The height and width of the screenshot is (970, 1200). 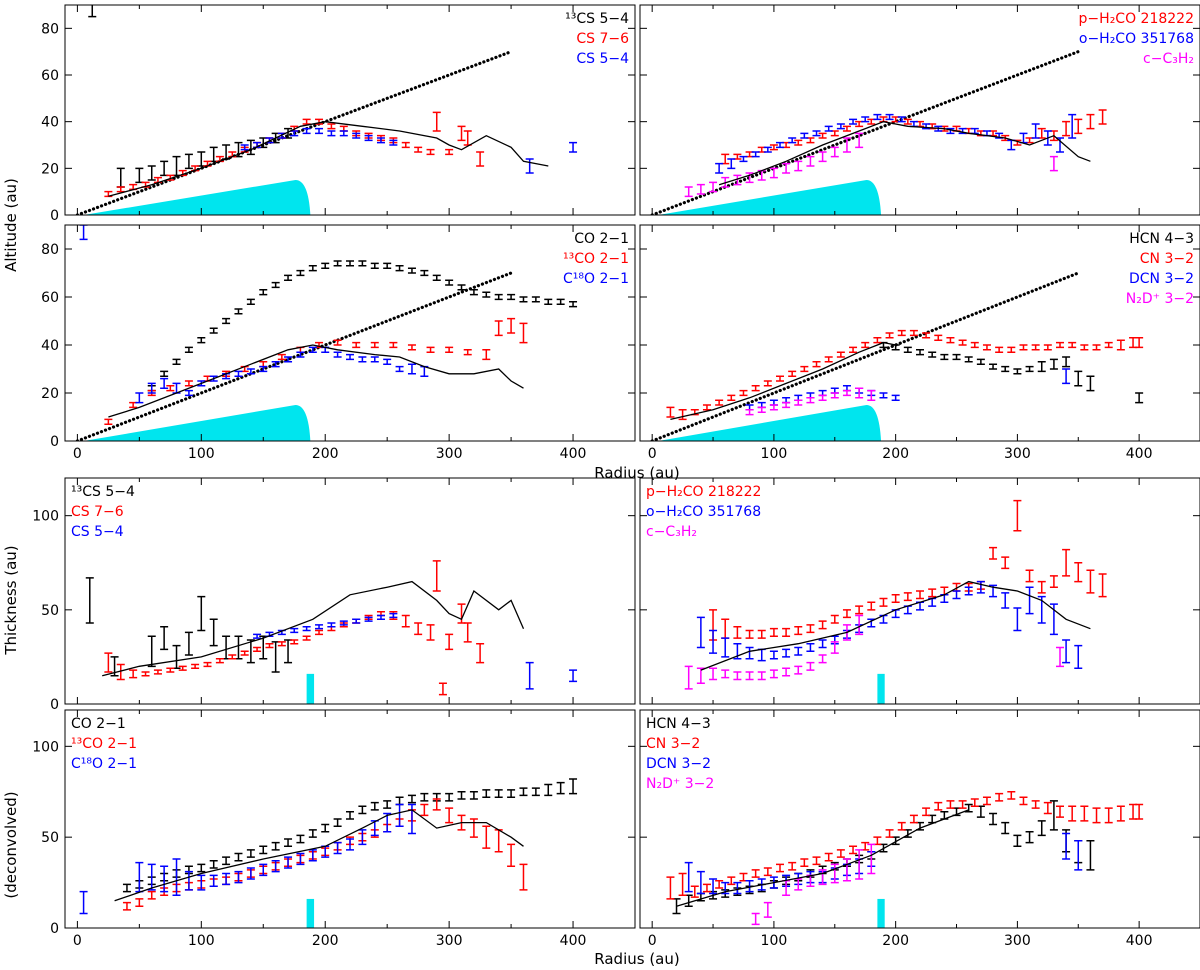 What do you see at coordinates (895, 601) in the screenshot?
I see `plot-area` at bounding box center [895, 601].